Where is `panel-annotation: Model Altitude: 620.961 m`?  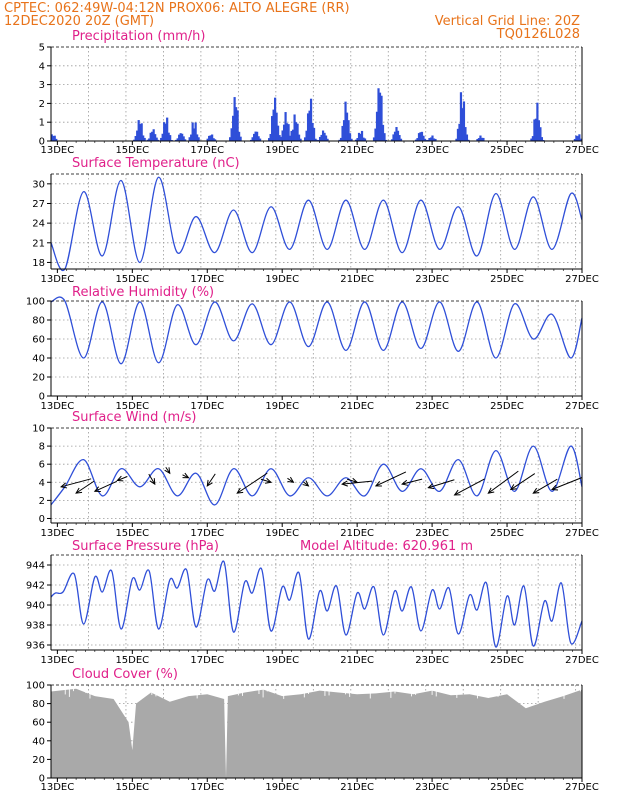 panel-annotation: Model Altitude: 620.961 m is located at coordinates (386, 546).